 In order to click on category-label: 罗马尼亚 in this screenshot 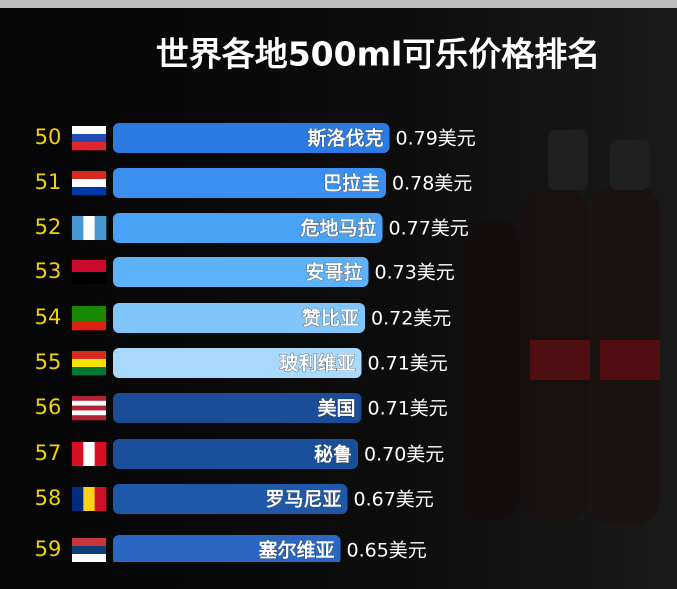, I will do `click(303, 500)`.